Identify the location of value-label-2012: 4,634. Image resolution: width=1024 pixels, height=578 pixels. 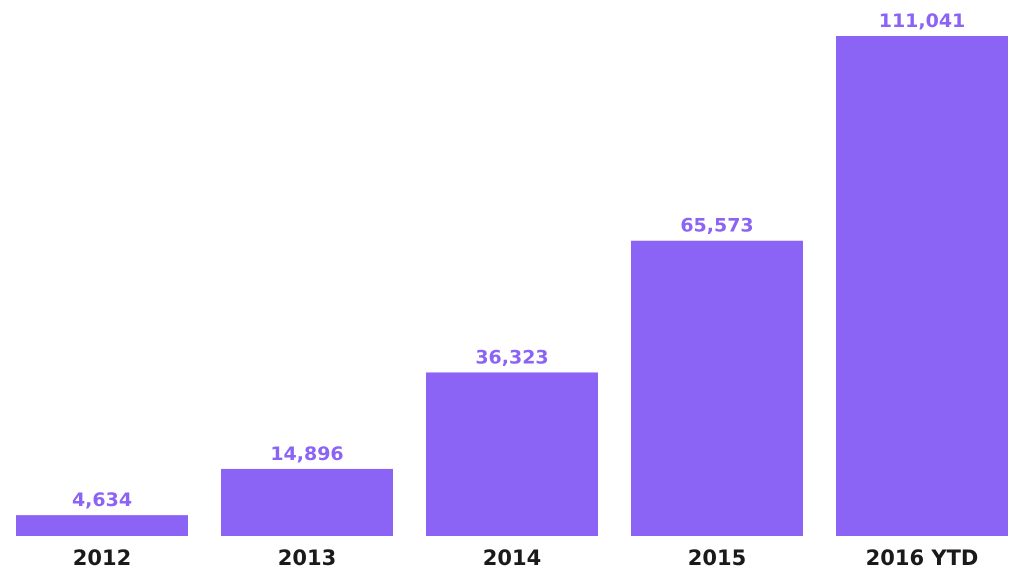
(102, 500).